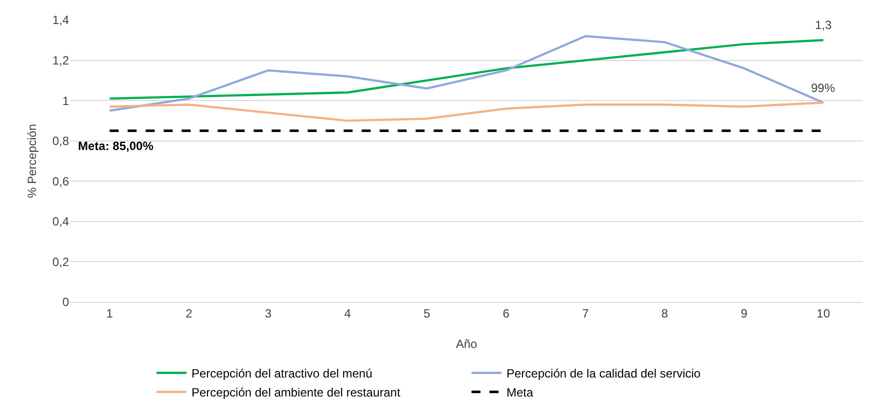  I want to click on y-tick-label: 1, so click(66, 101).